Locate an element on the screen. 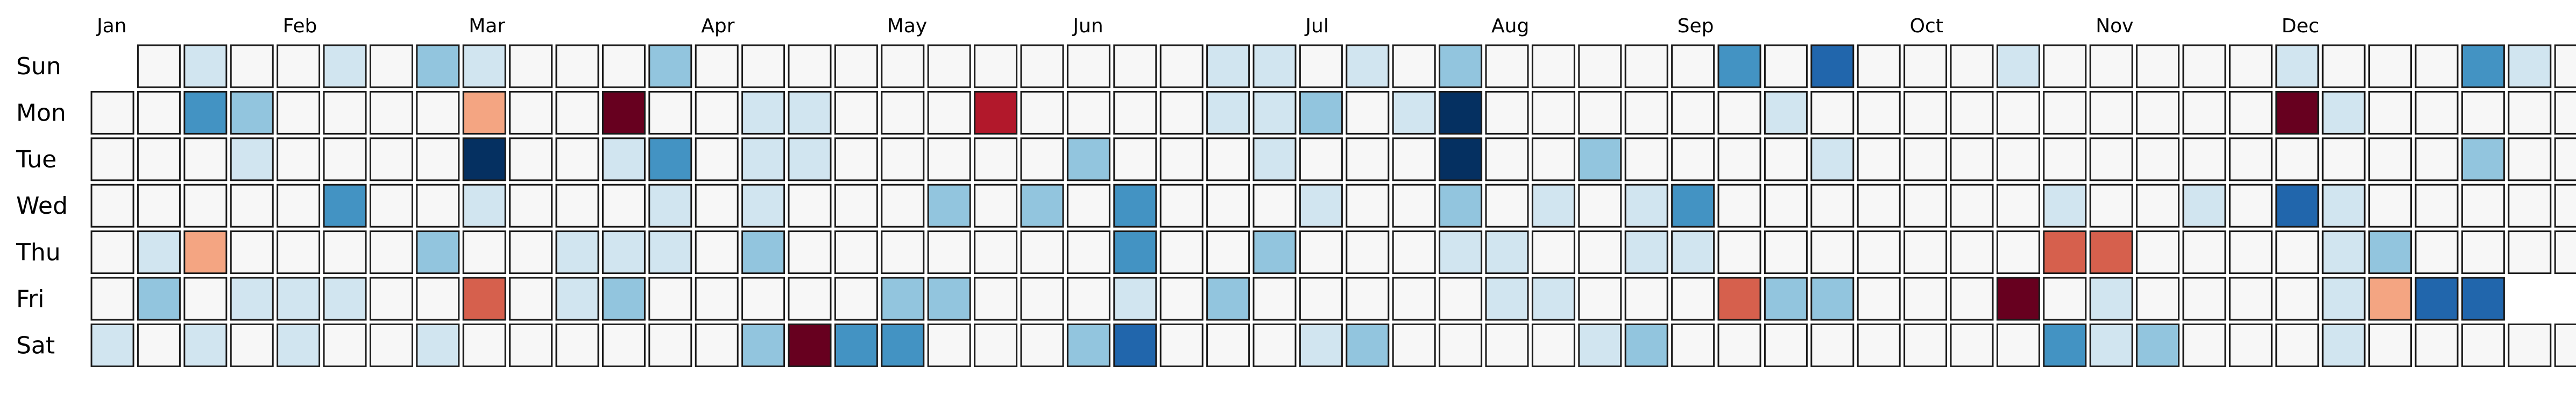  month-label-nov: Nov is located at coordinates (2114, 26).